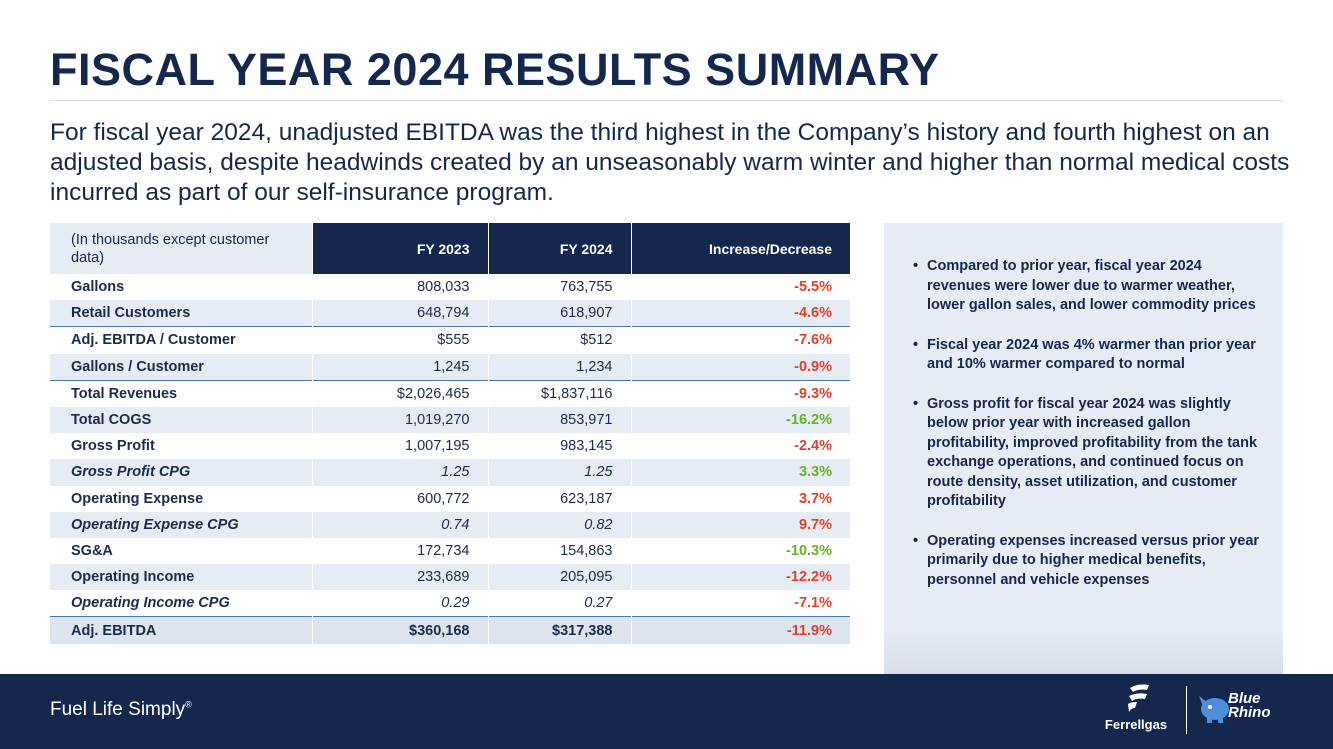  I want to click on row-label: Operating Expense, so click(137, 498).